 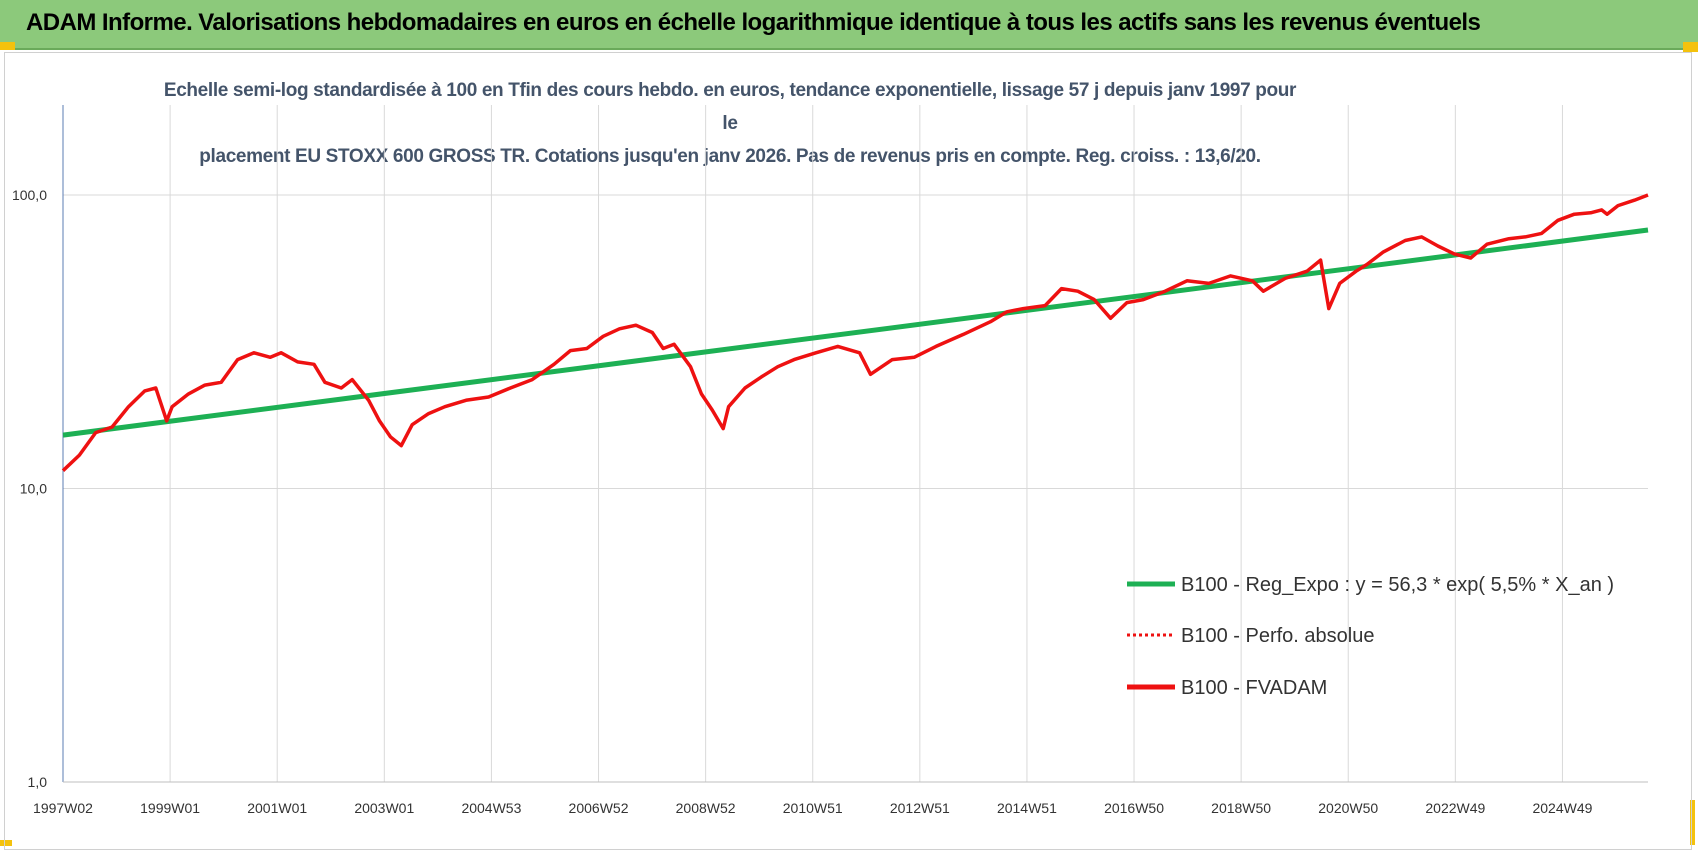 What do you see at coordinates (384, 808) in the screenshot?
I see `x-tick-label: 2003W01` at bounding box center [384, 808].